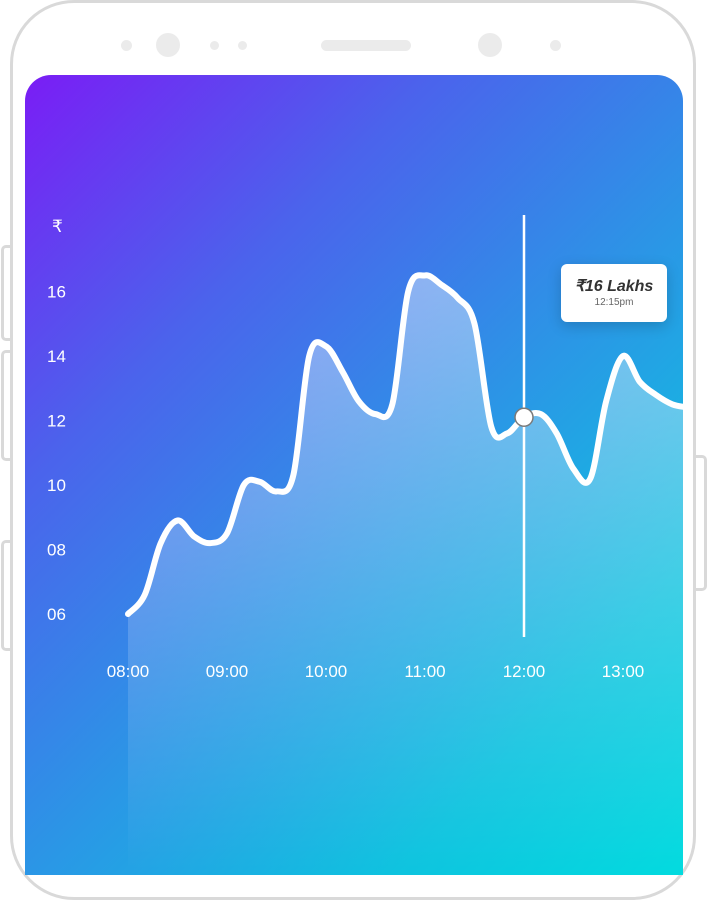  What do you see at coordinates (614, 302) in the screenshot?
I see `tooltip-time: 12:15pm` at bounding box center [614, 302].